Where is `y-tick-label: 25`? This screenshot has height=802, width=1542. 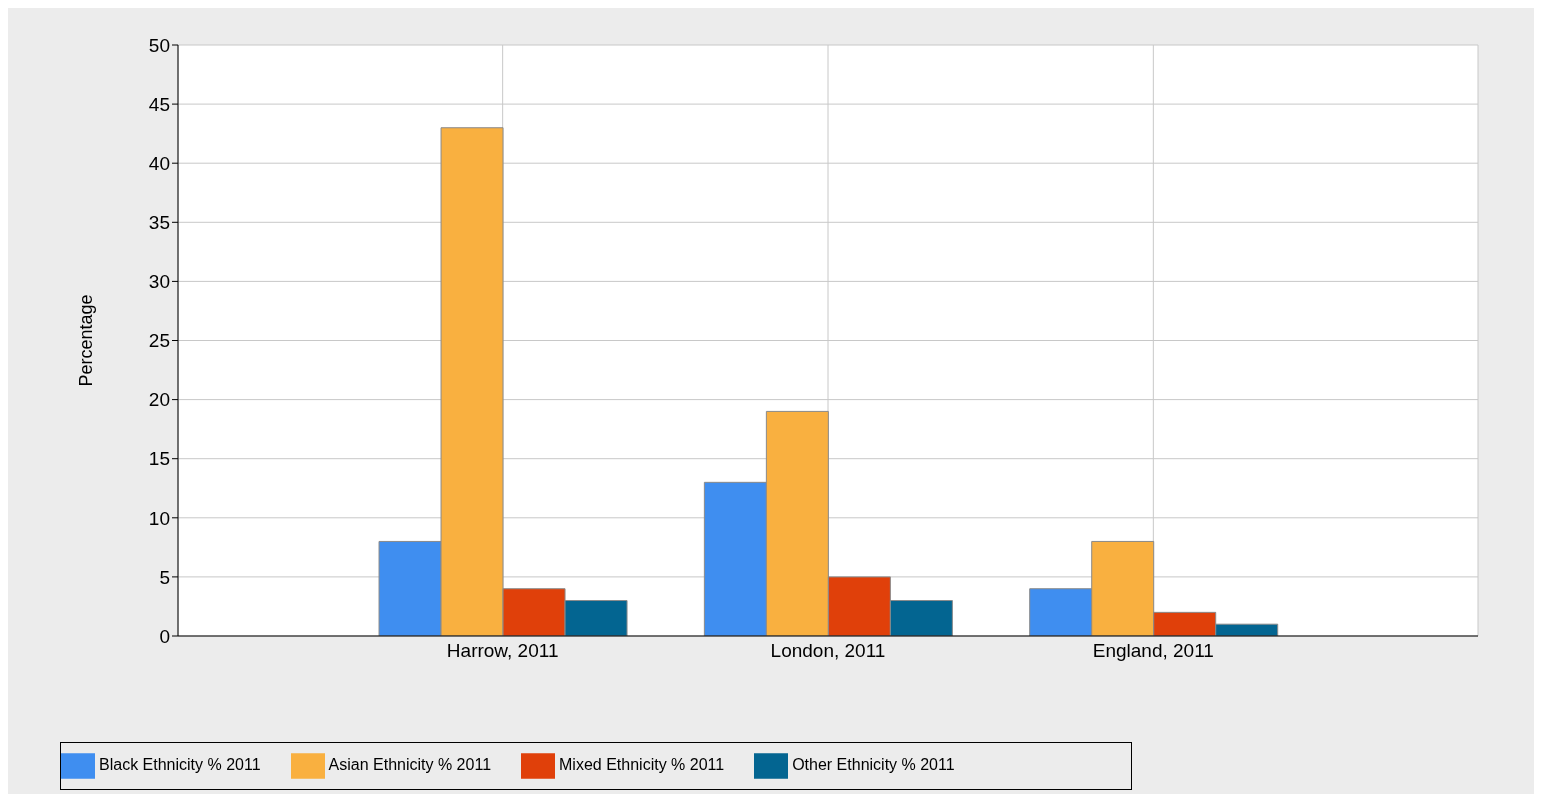
y-tick-label: 25 is located at coordinates (159, 341).